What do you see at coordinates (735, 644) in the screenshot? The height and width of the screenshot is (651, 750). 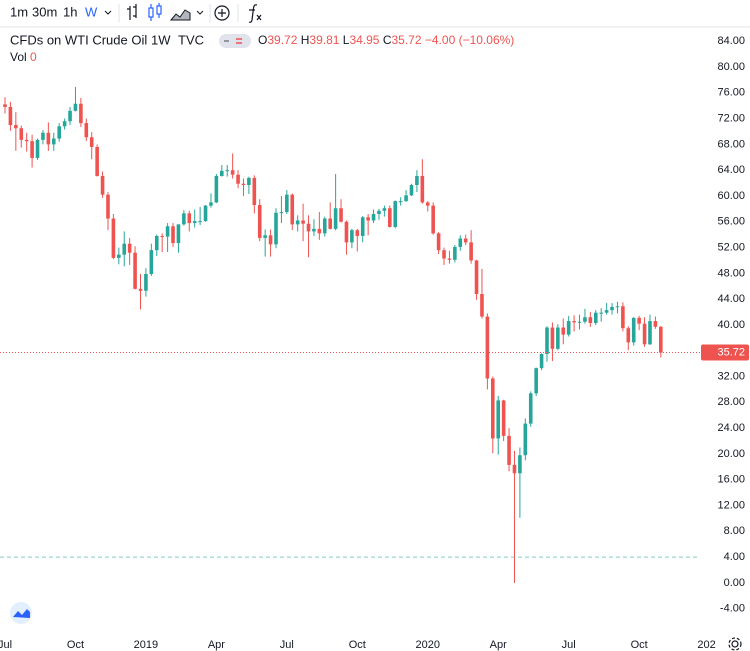 I see `settings-icon` at bounding box center [735, 644].